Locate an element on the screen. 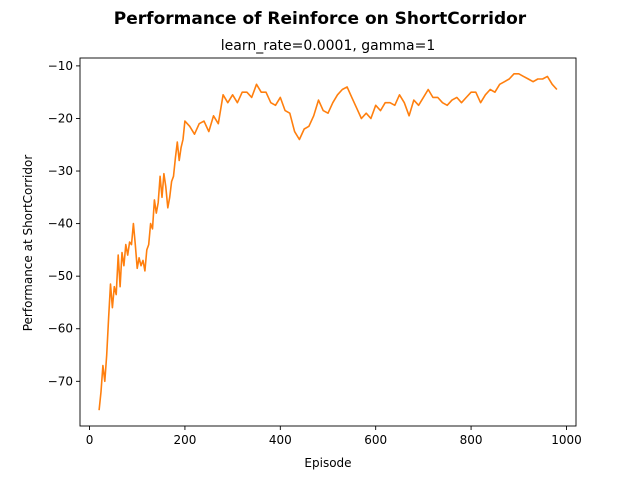  y-tick-label: −70 is located at coordinates (60, 381).